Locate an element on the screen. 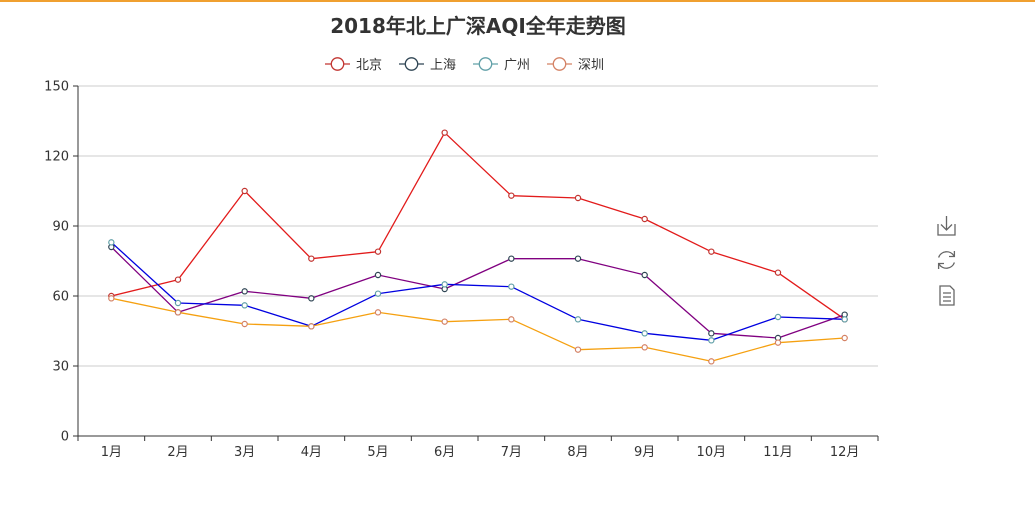  legend-item-1: 北京 is located at coordinates (353, 65).